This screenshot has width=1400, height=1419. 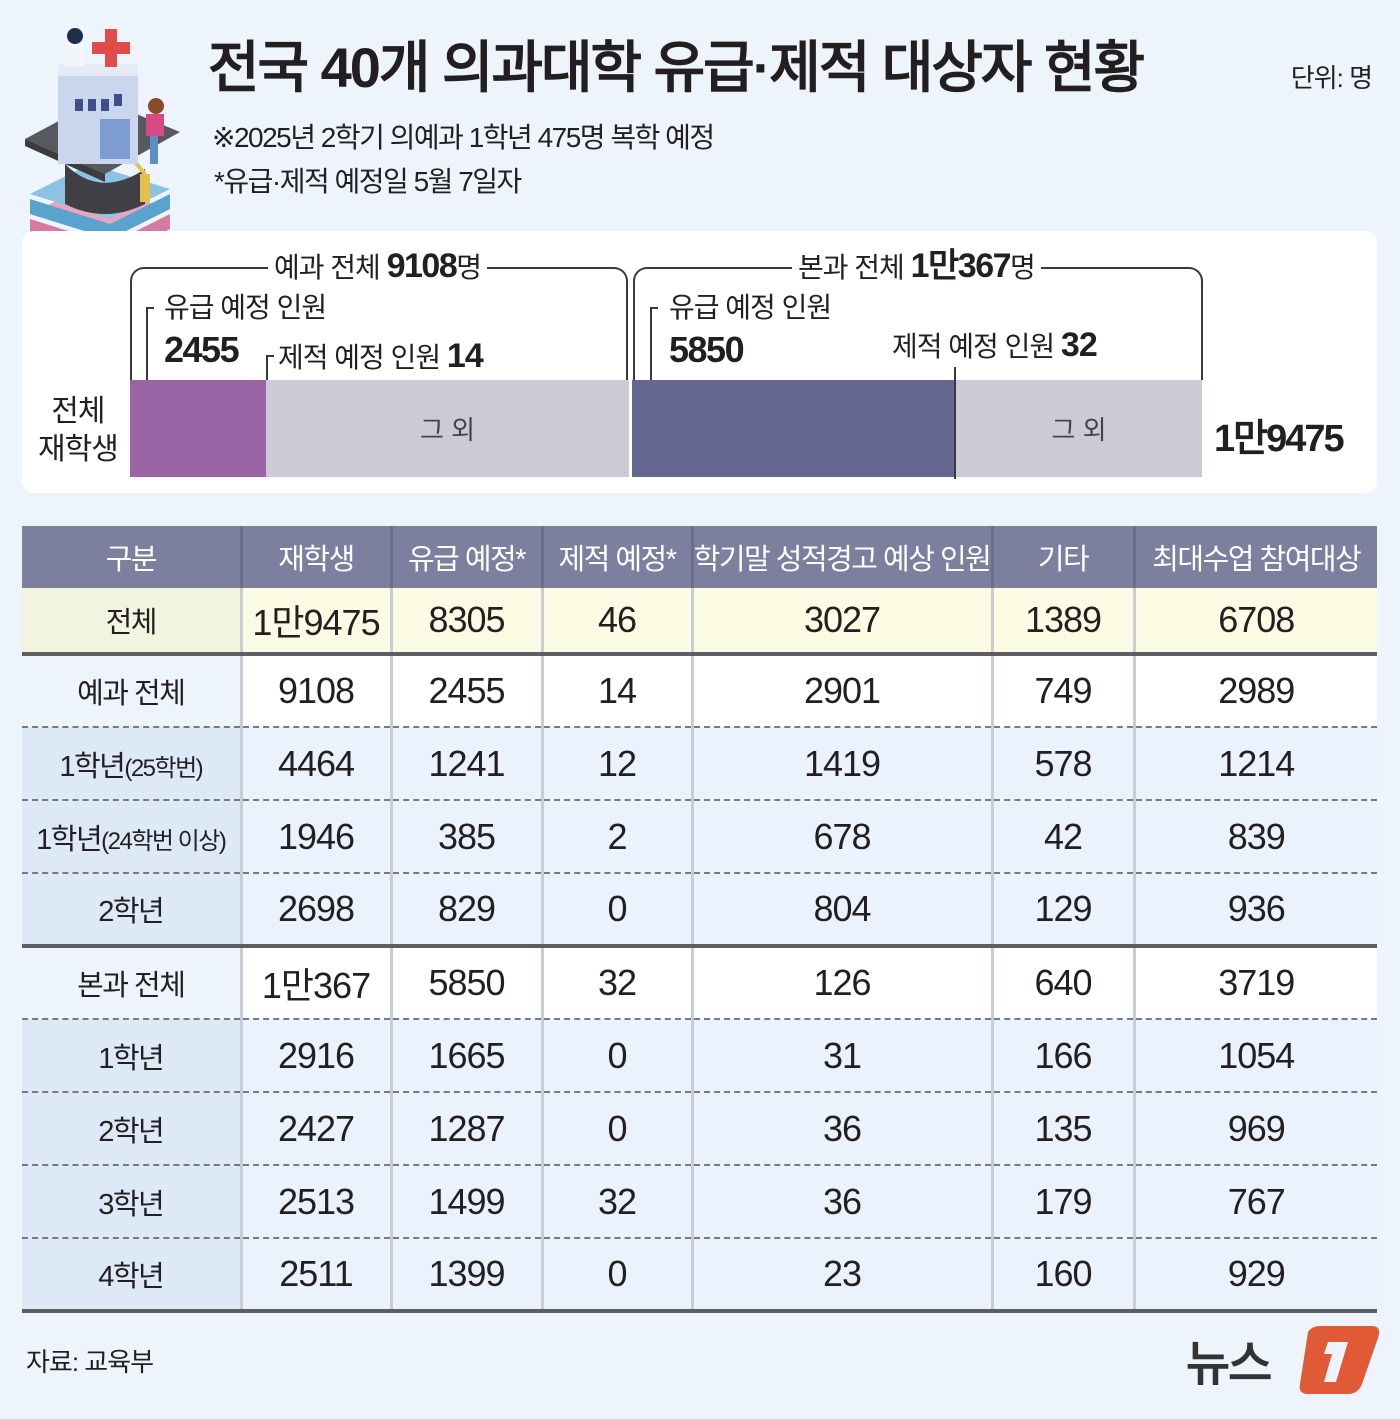 I want to click on cell-other: 578, so click(x=1064, y=764).